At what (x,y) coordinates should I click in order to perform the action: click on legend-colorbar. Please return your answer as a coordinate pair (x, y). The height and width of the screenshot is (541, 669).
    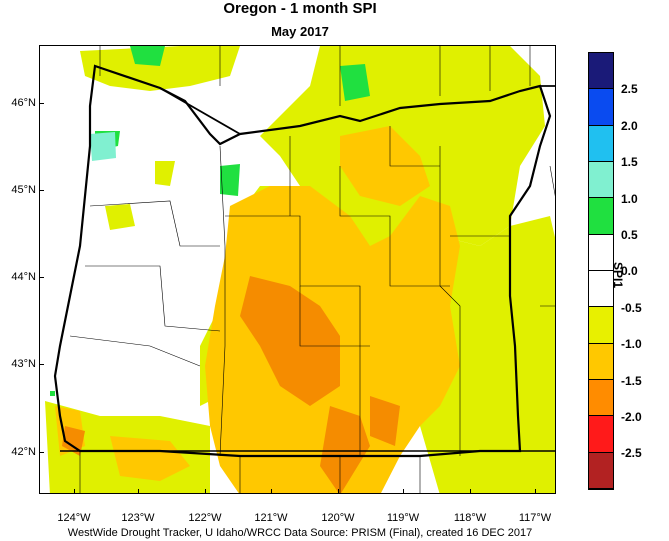
    Looking at the image, I should click on (601, 271).